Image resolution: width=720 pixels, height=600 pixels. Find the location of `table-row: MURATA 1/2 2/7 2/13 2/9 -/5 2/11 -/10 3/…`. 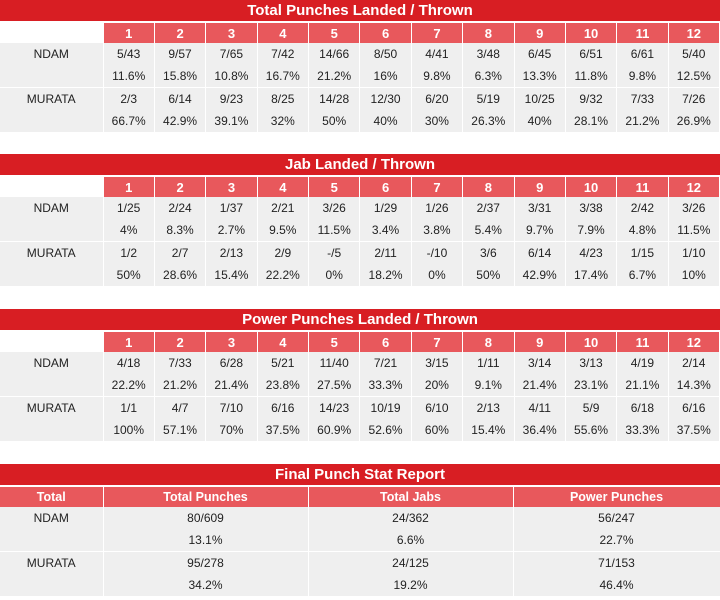

table-row: MURATA 1/2 2/7 2/13 2/9 -/5 2/11 -/10 3/… is located at coordinates (360, 252).